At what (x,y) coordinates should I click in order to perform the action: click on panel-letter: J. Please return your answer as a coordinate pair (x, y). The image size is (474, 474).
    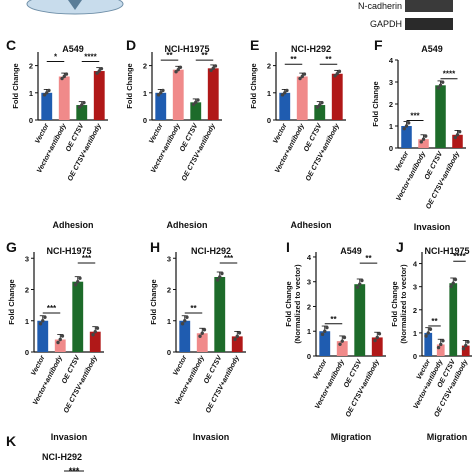
    Looking at the image, I should click on (400, 247).